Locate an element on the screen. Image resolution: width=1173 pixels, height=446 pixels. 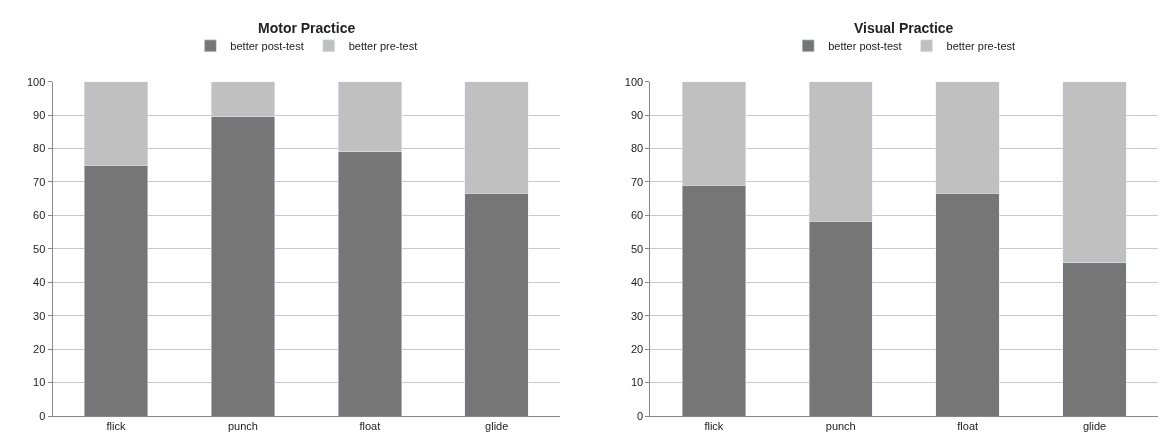
chart-title: Visual Practice is located at coordinates (904, 28).